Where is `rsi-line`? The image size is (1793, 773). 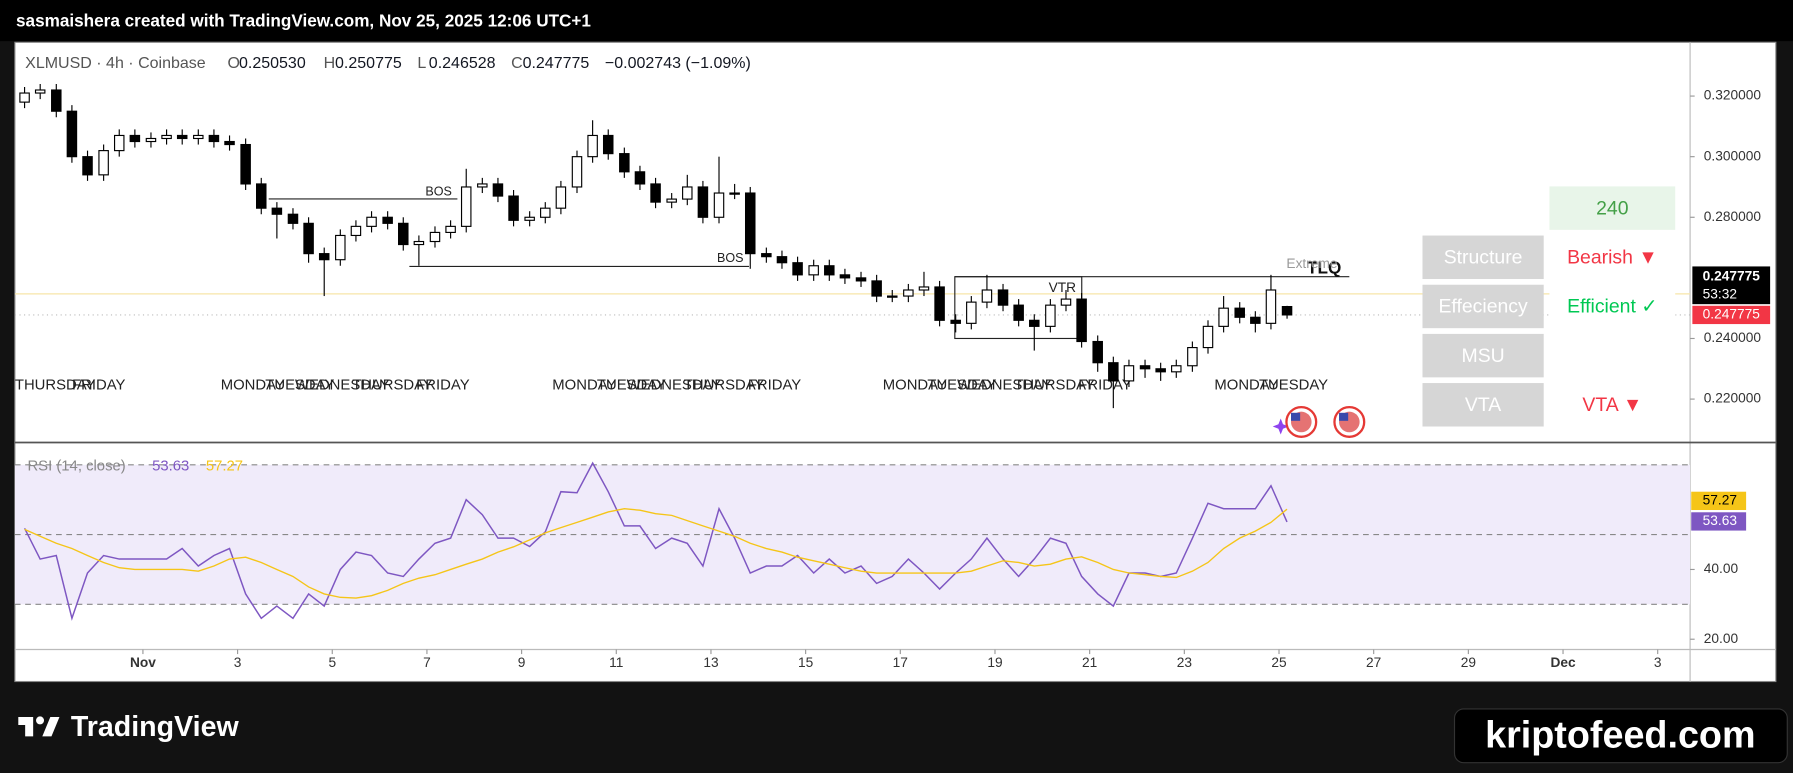
rsi-line is located at coordinates (655, 541).